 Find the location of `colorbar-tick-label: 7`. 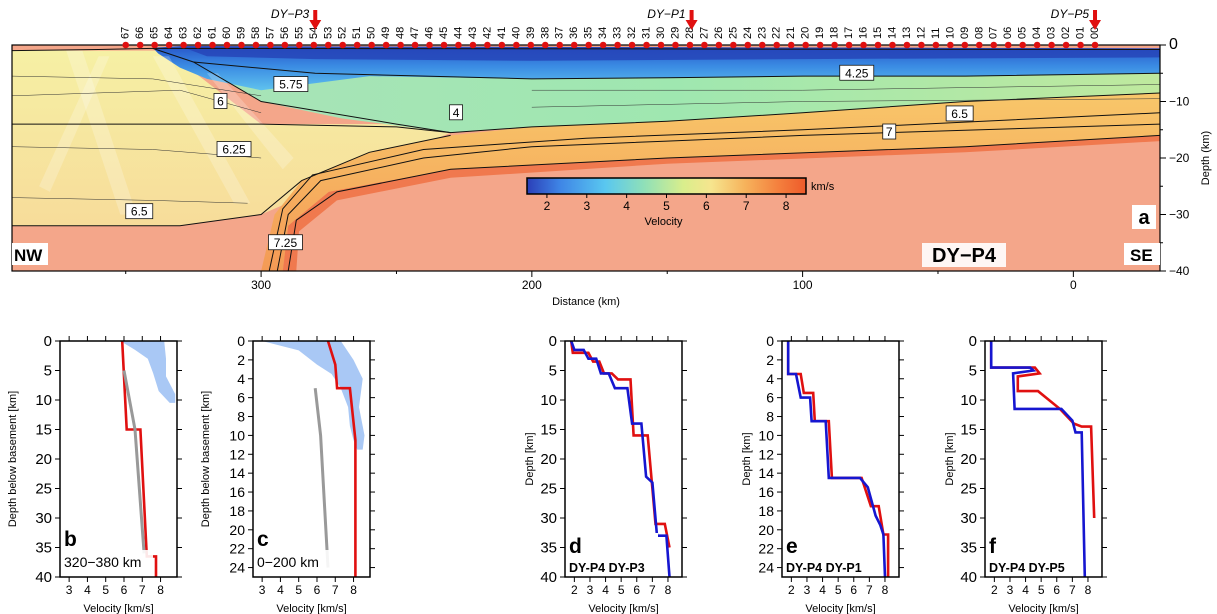

colorbar-tick-label: 7 is located at coordinates (746, 206).